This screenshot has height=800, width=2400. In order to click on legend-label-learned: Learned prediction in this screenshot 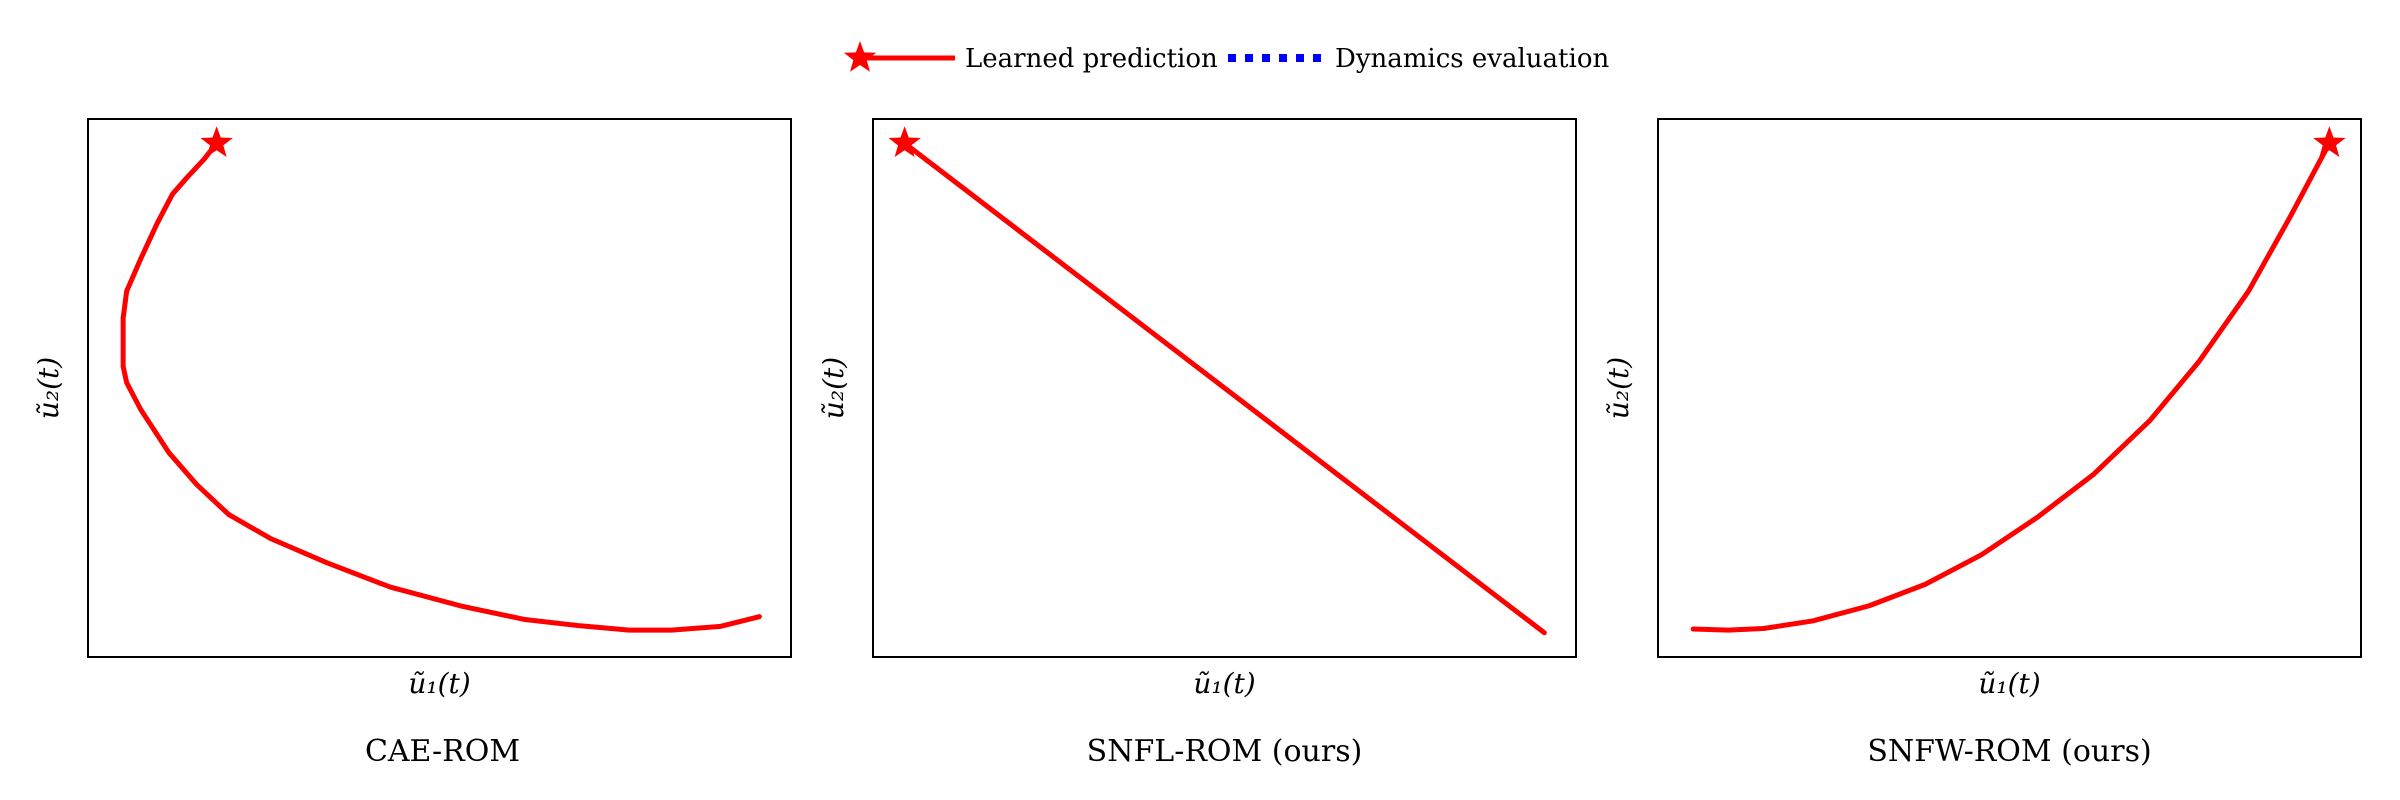, I will do `click(1091, 59)`.